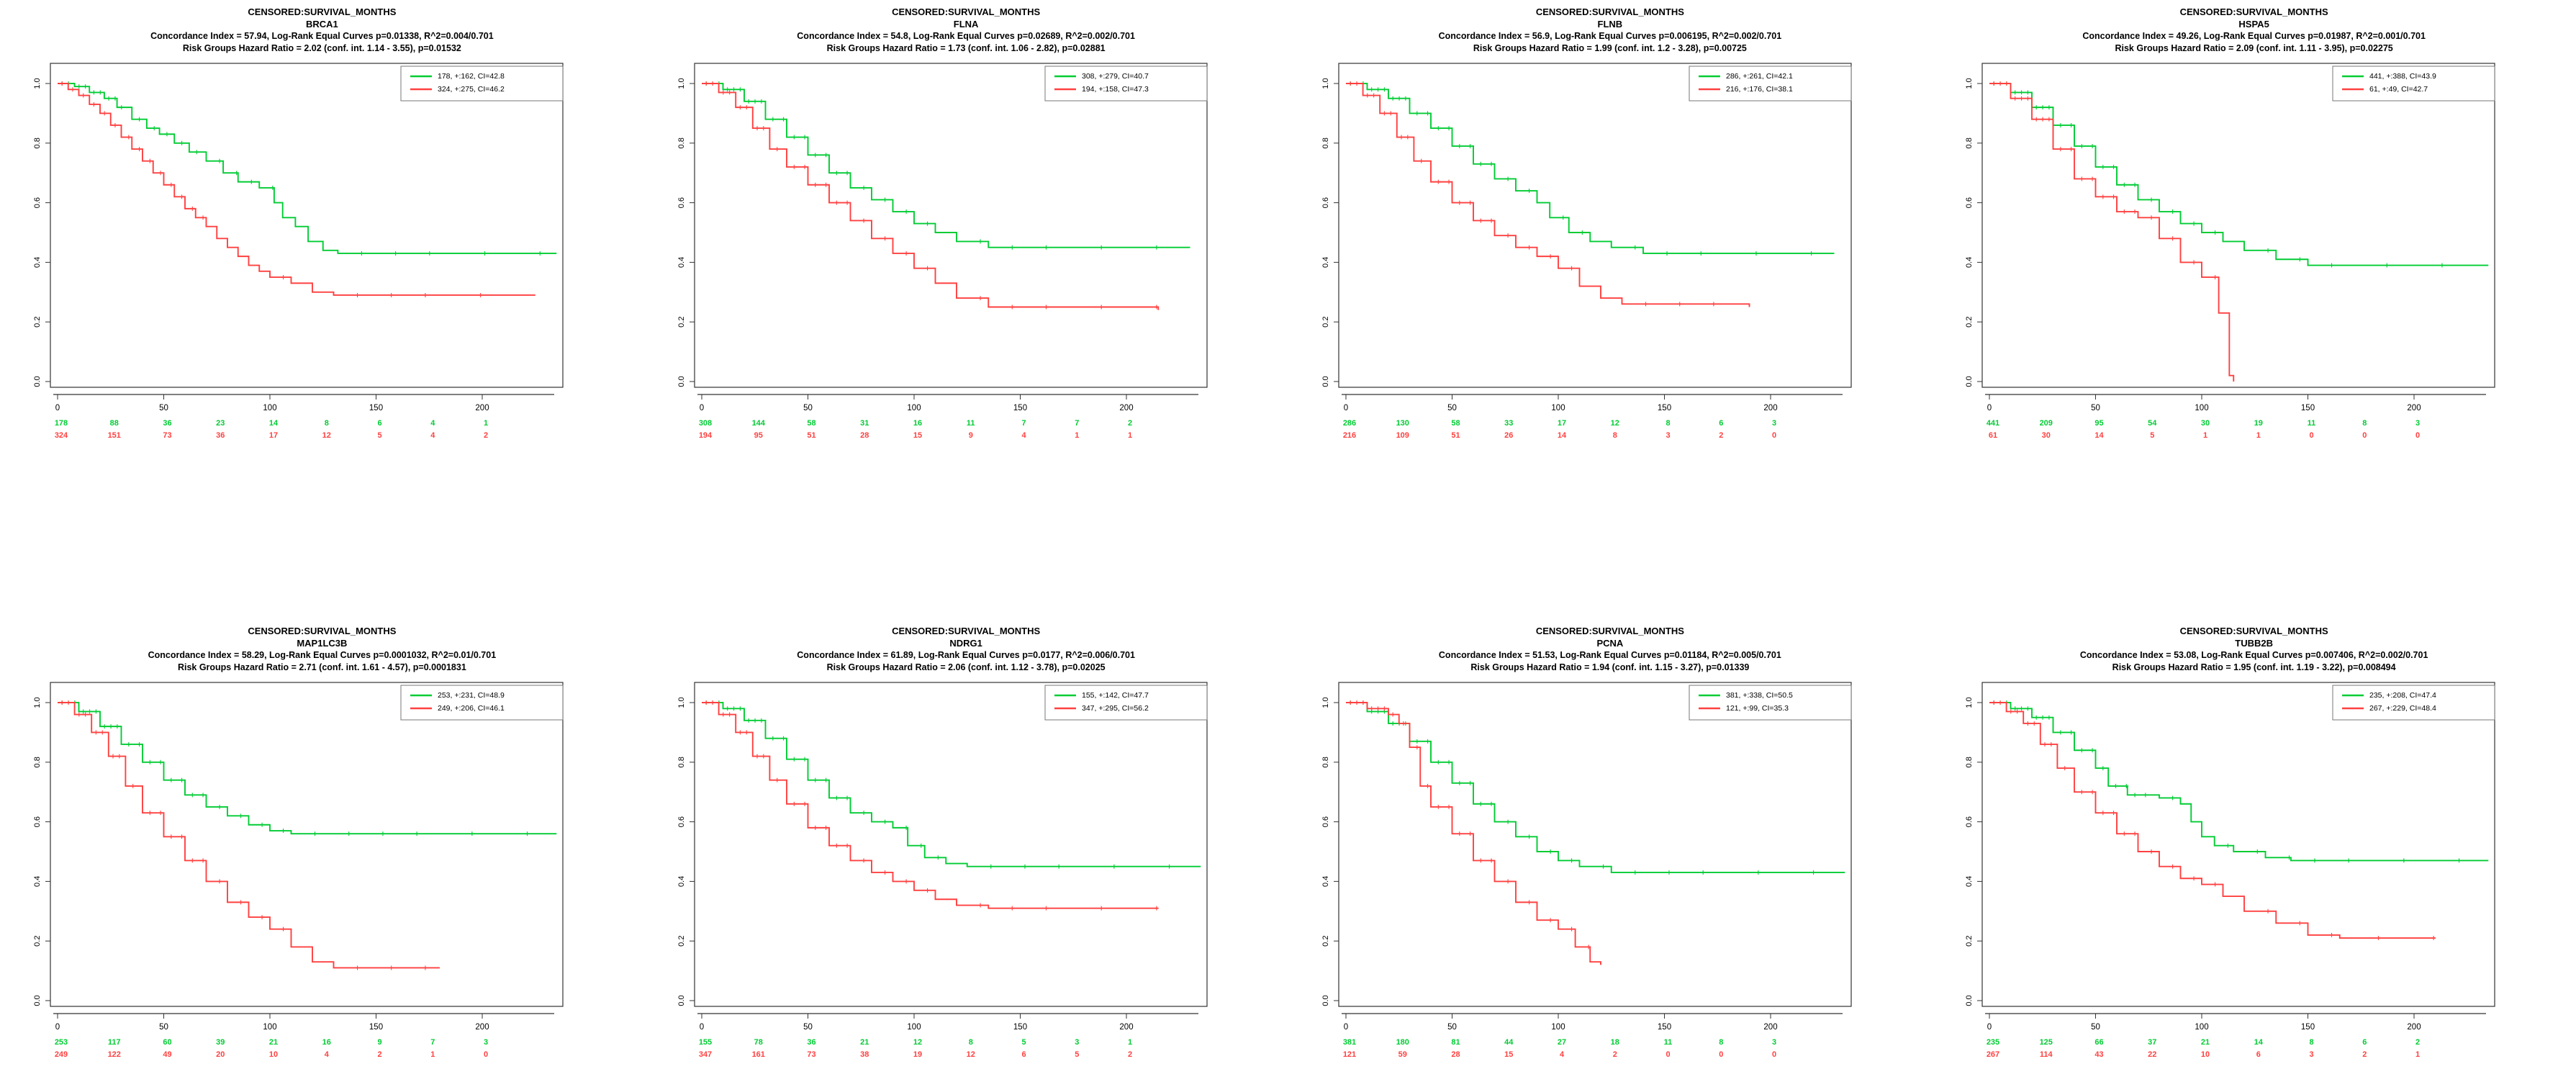  What do you see at coordinates (62, 435) in the screenshot?
I see `risk-count: 324` at bounding box center [62, 435].